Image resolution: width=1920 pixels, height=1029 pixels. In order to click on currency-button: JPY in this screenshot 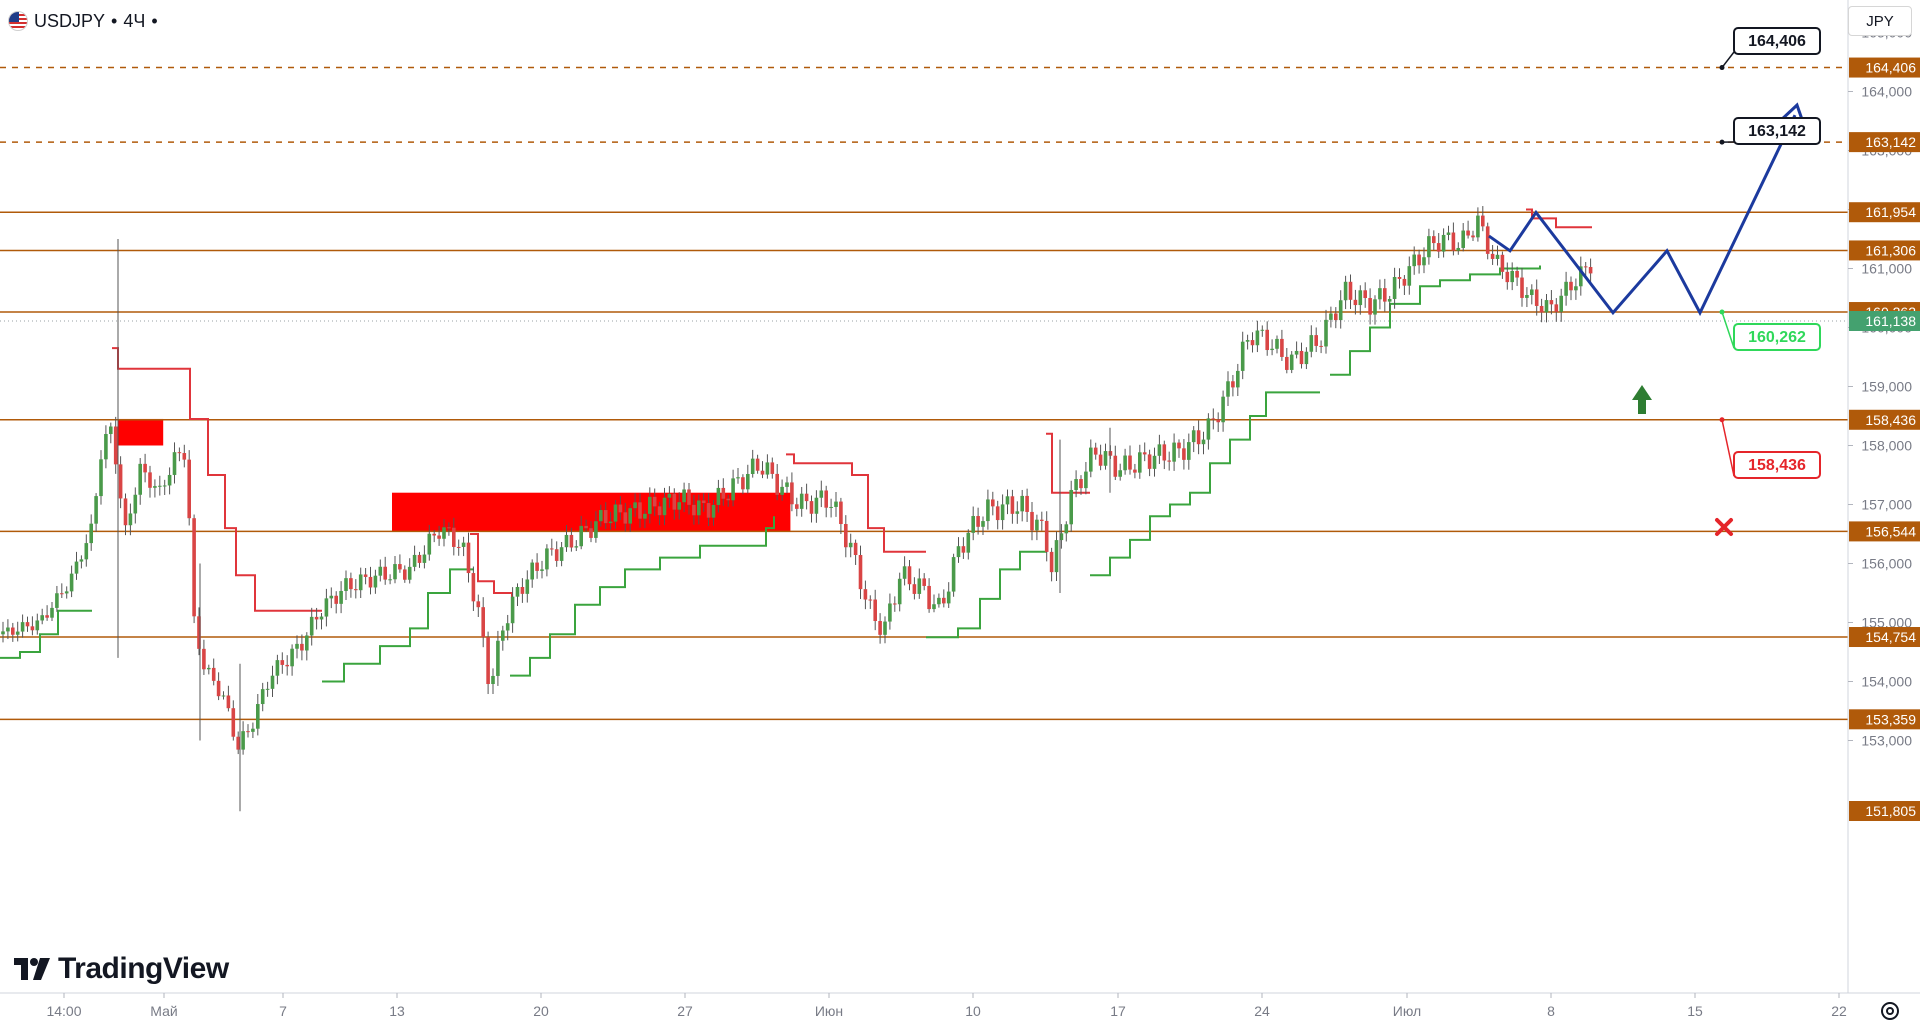, I will do `click(1880, 21)`.